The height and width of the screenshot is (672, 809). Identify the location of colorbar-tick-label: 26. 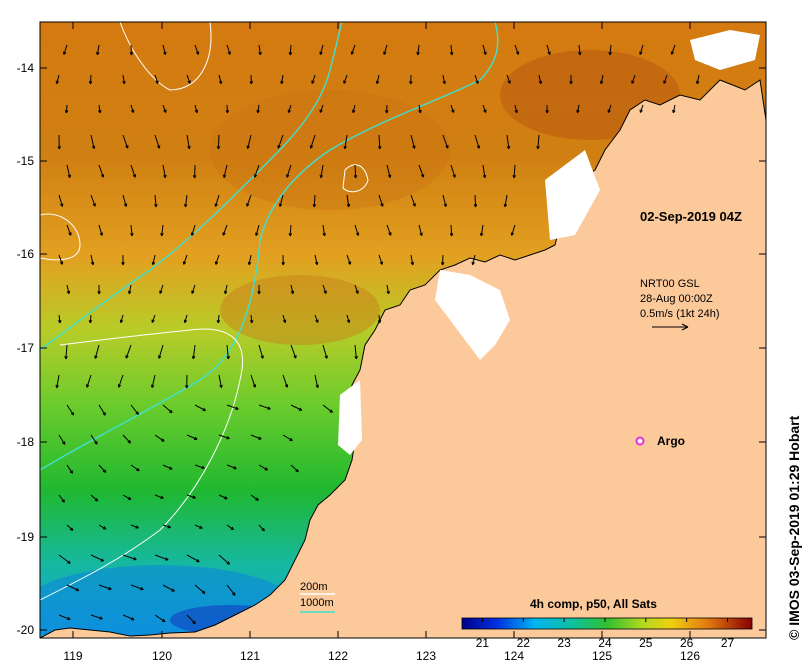
(687, 643).